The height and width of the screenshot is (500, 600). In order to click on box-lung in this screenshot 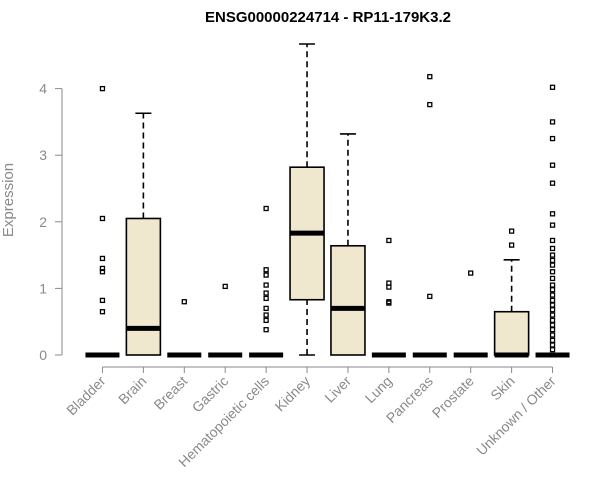, I will do `click(388, 297)`.